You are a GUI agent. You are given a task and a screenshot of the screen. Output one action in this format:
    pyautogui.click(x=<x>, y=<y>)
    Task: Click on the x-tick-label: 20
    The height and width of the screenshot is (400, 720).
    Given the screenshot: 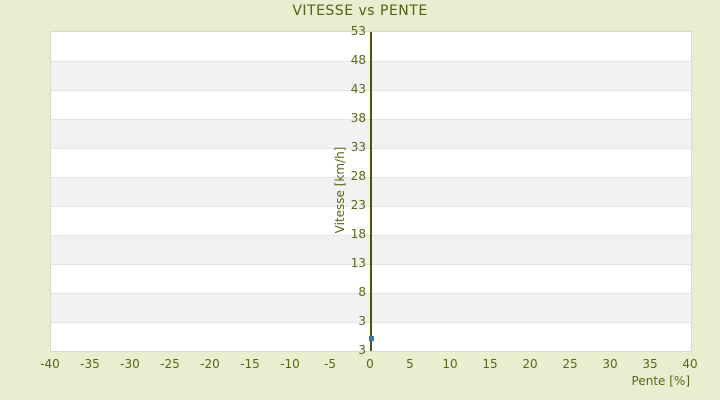 What is the action you would take?
    pyautogui.click(x=530, y=364)
    